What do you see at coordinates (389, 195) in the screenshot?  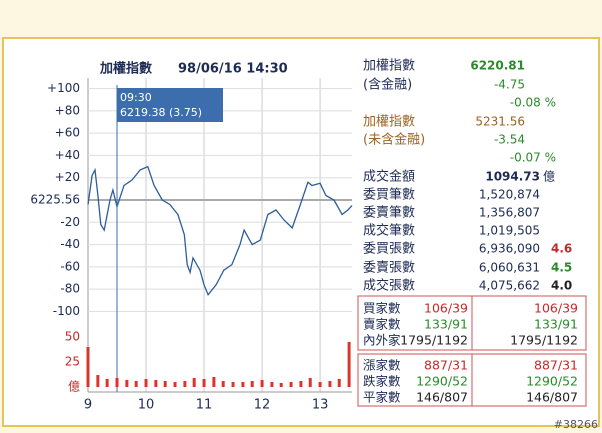 I see `row-label: 委買筆數` at bounding box center [389, 195].